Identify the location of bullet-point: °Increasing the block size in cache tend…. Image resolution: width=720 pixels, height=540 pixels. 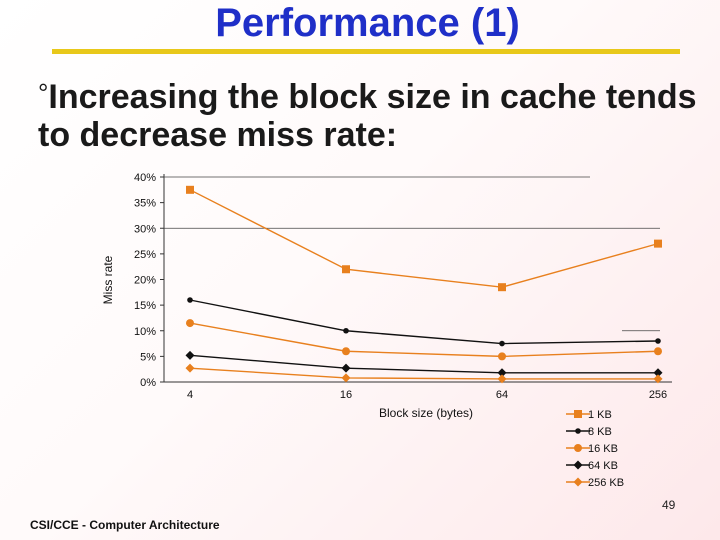
(378, 114).